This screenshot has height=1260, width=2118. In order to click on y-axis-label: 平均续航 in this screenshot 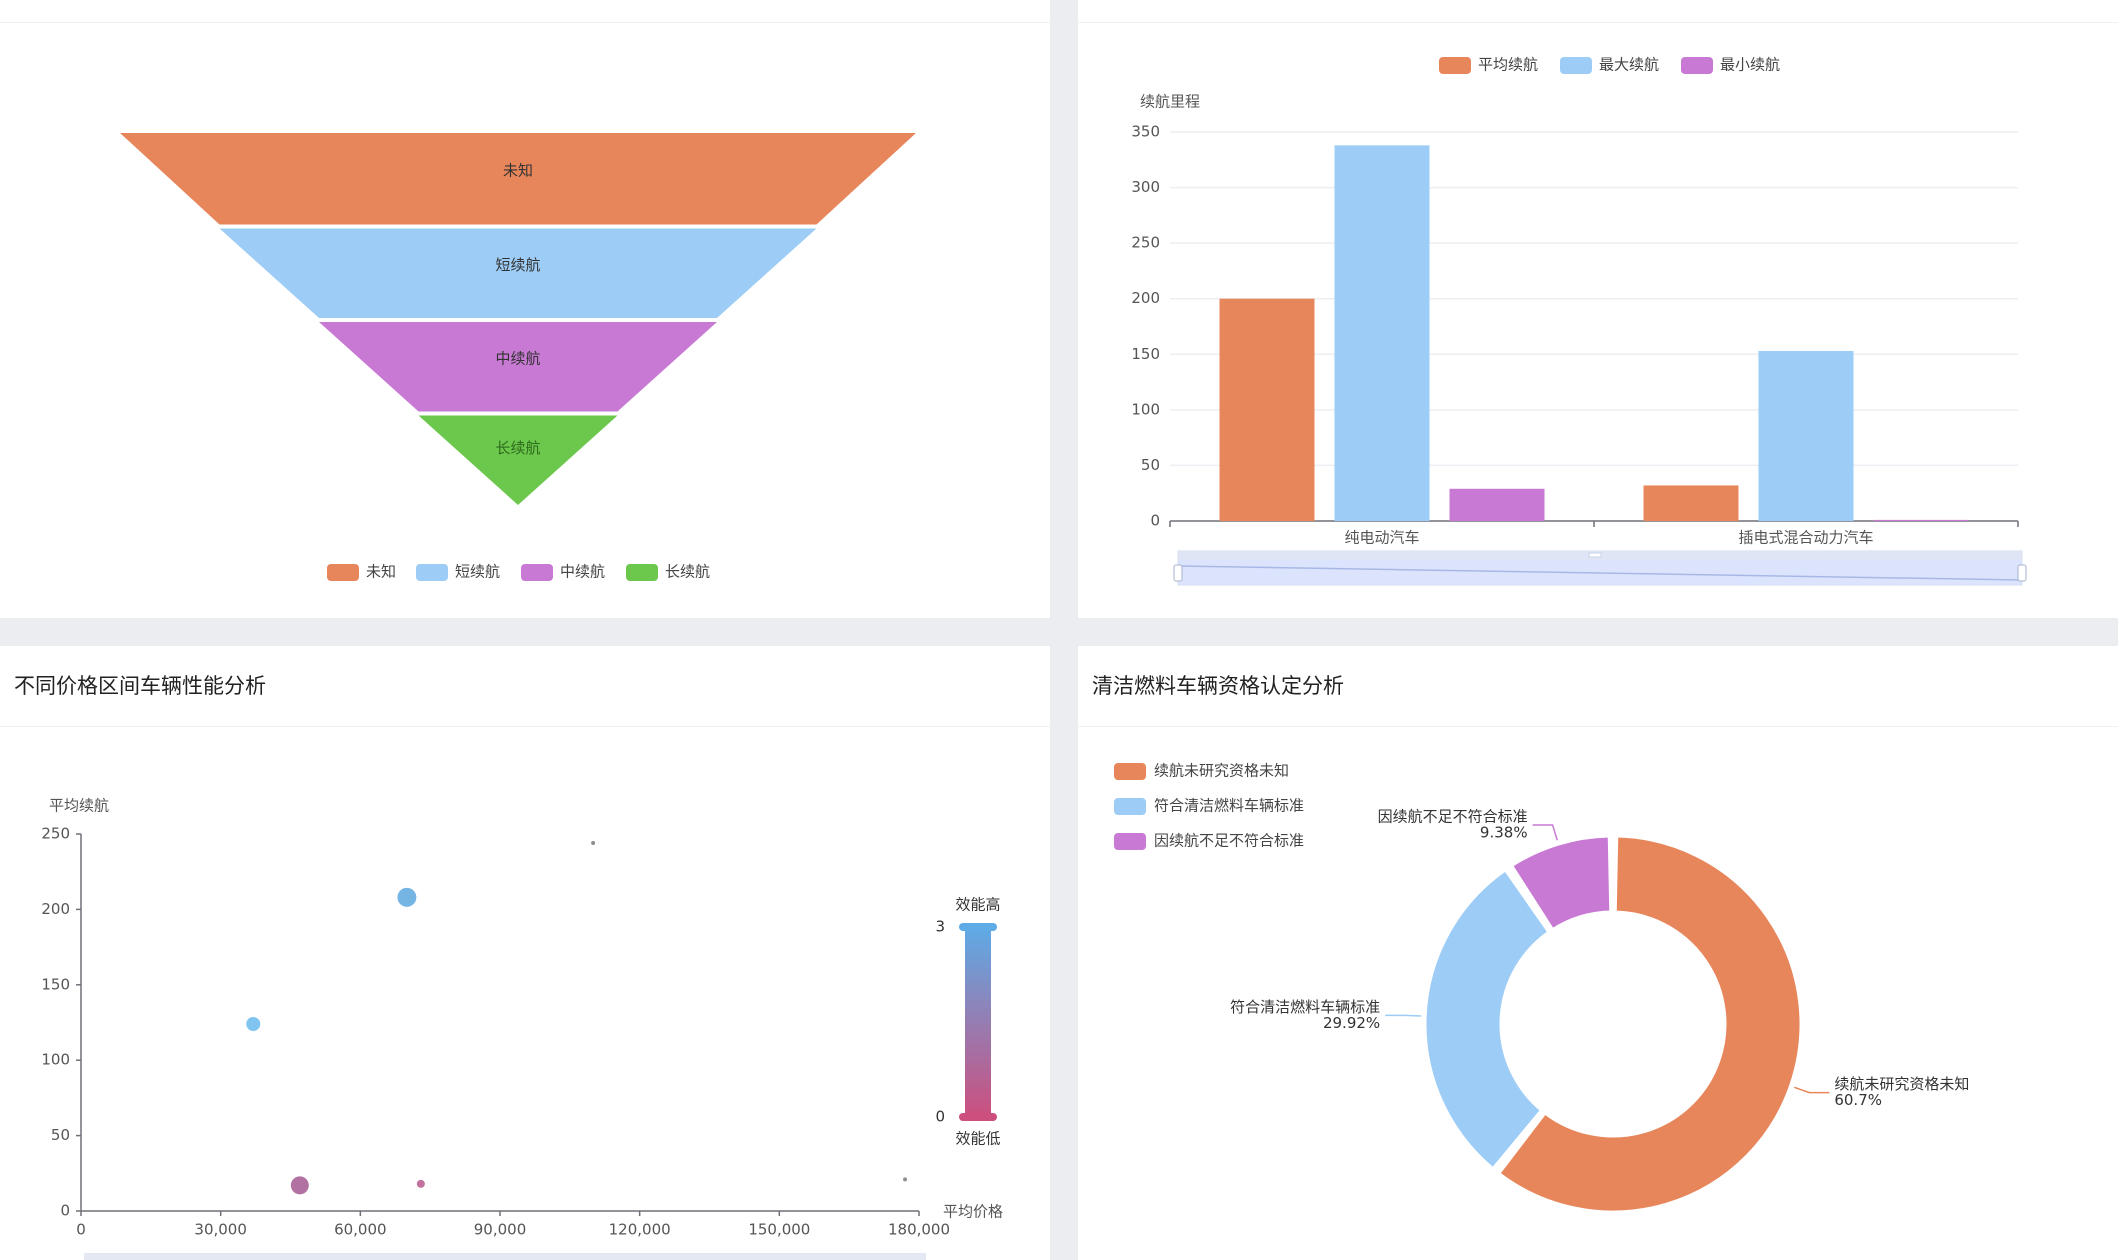, I will do `click(79, 806)`.